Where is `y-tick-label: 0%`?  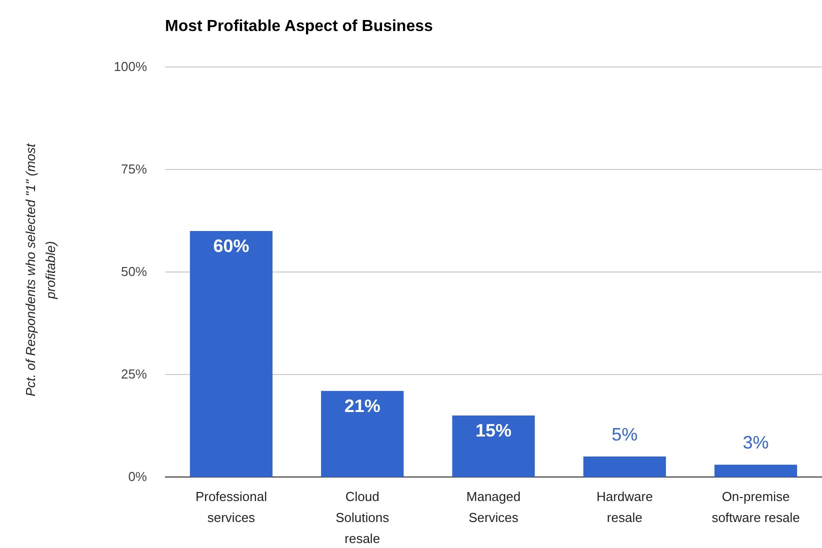 y-tick-label: 0% is located at coordinates (138, 476).